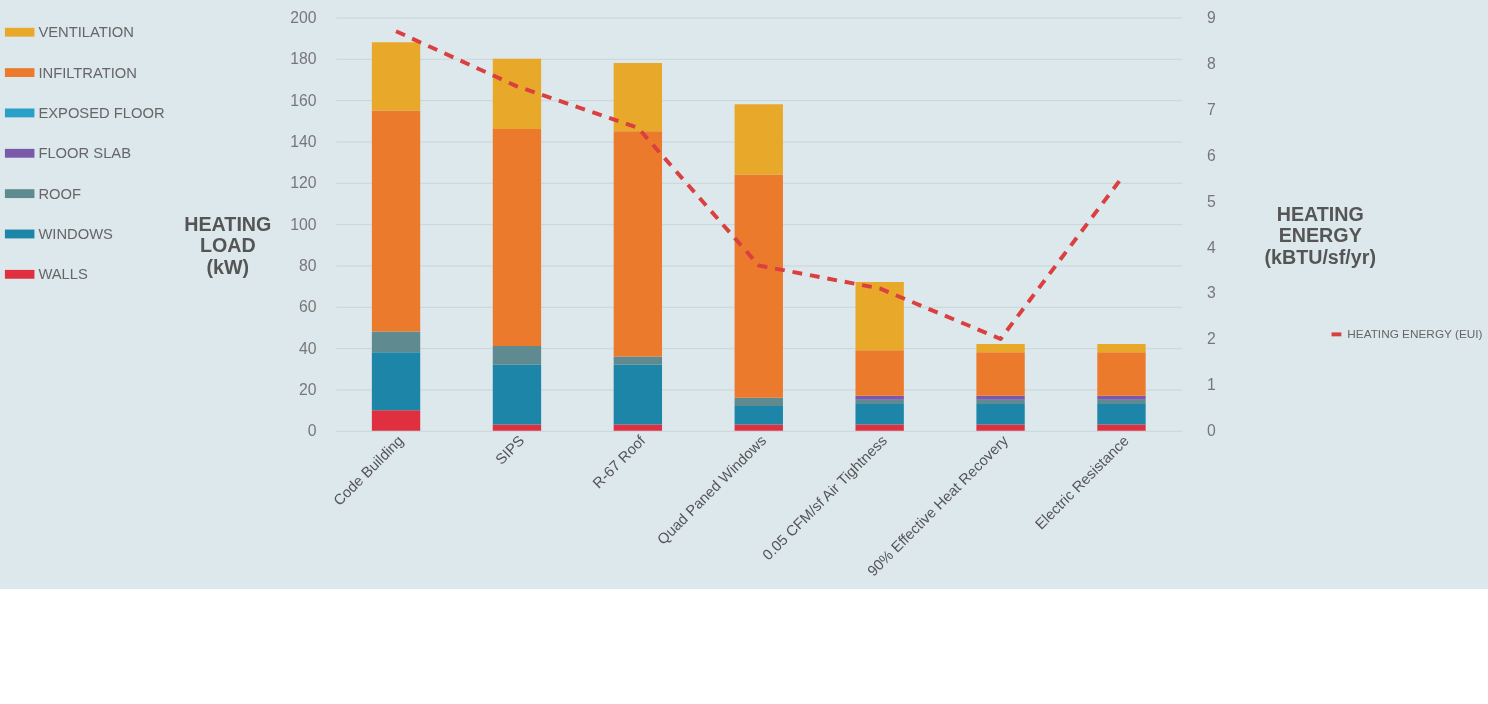  I want to click on y-axis-title: HEATING LOAD (kW), so click(228, 245).